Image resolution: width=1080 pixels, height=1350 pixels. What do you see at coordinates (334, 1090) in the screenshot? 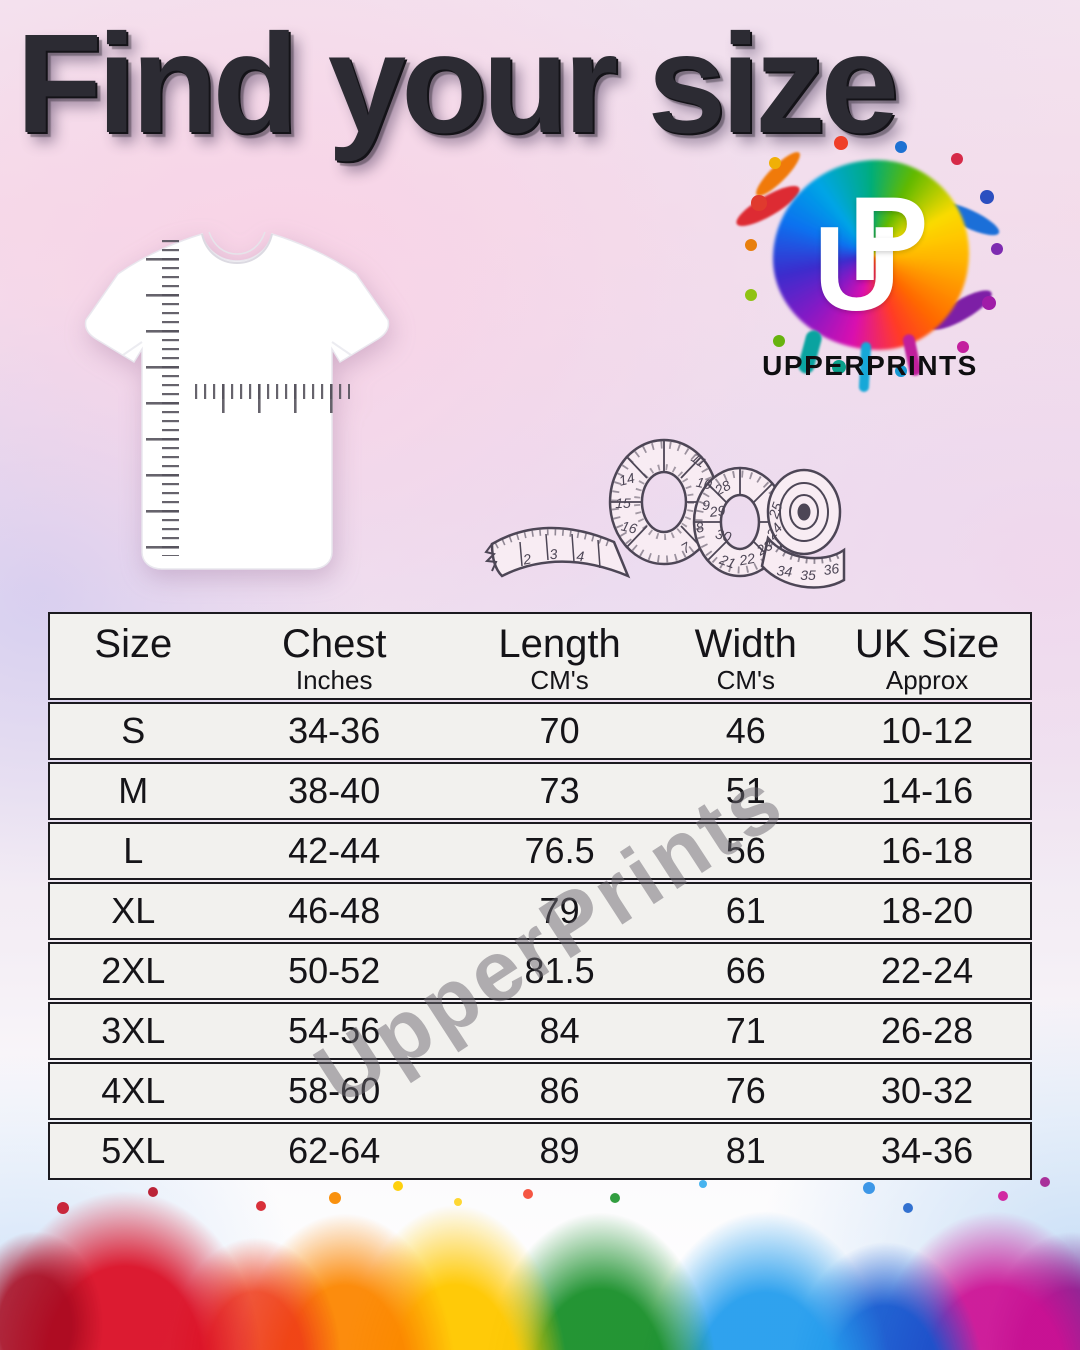
I see `table-cell-chest: 58-60` at bounding box center [334, 1090].